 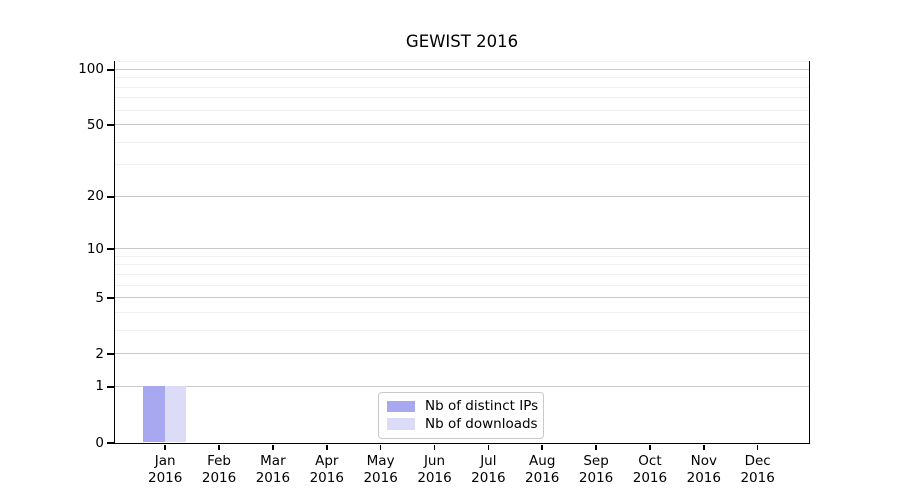 I want to click on x-tick-label: Dec 2016, so click(x=758, y=469).